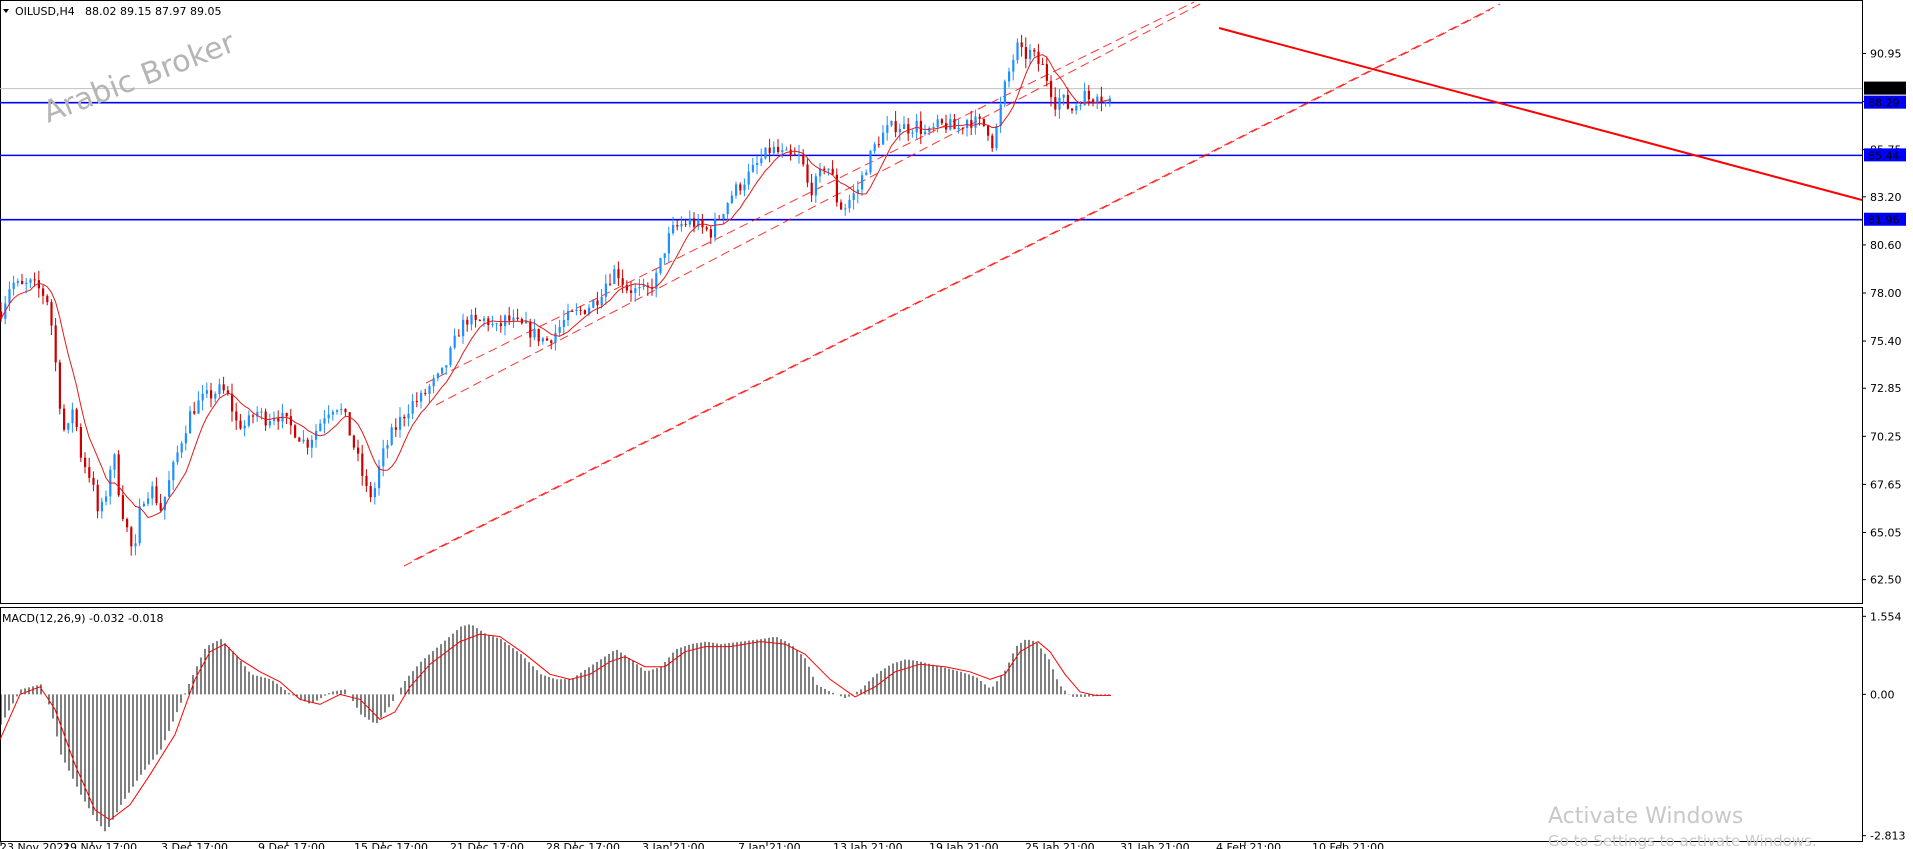  Describe the element at coordinates (487, 845) in the screenshot. I see `x-tick-label-5: 21 Dec 17:00` at that location.